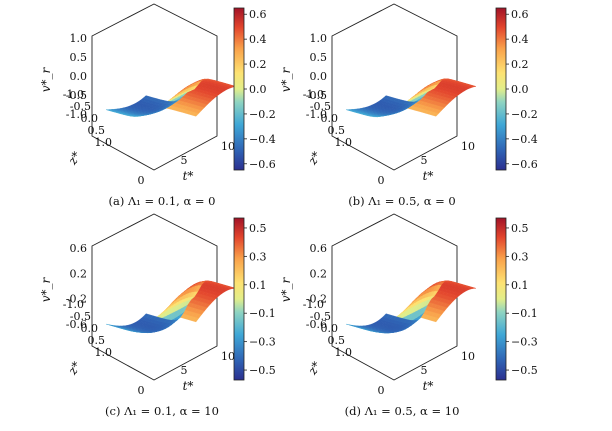 This screenshot has height=431, width=612. What do you see at coordinates (520, 14) in the screenshot?
I see `colorbar-tick-label: 0.6` at bounding box center [520, 14].